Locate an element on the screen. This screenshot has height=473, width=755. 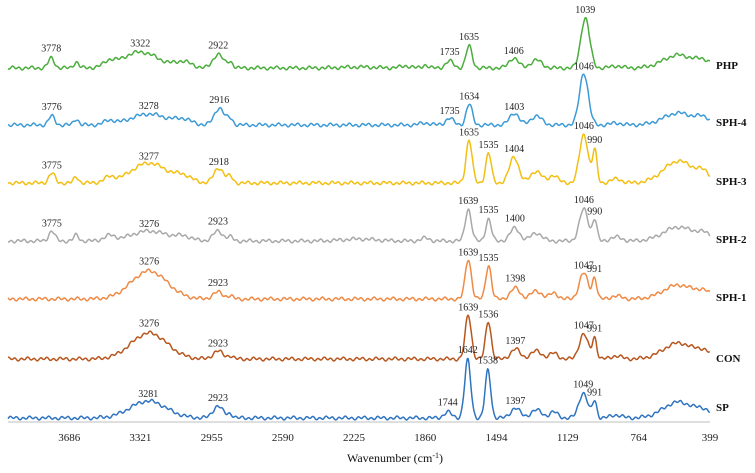
series-label-sph-1: SPH-1 is located at coordinates (731, 298).